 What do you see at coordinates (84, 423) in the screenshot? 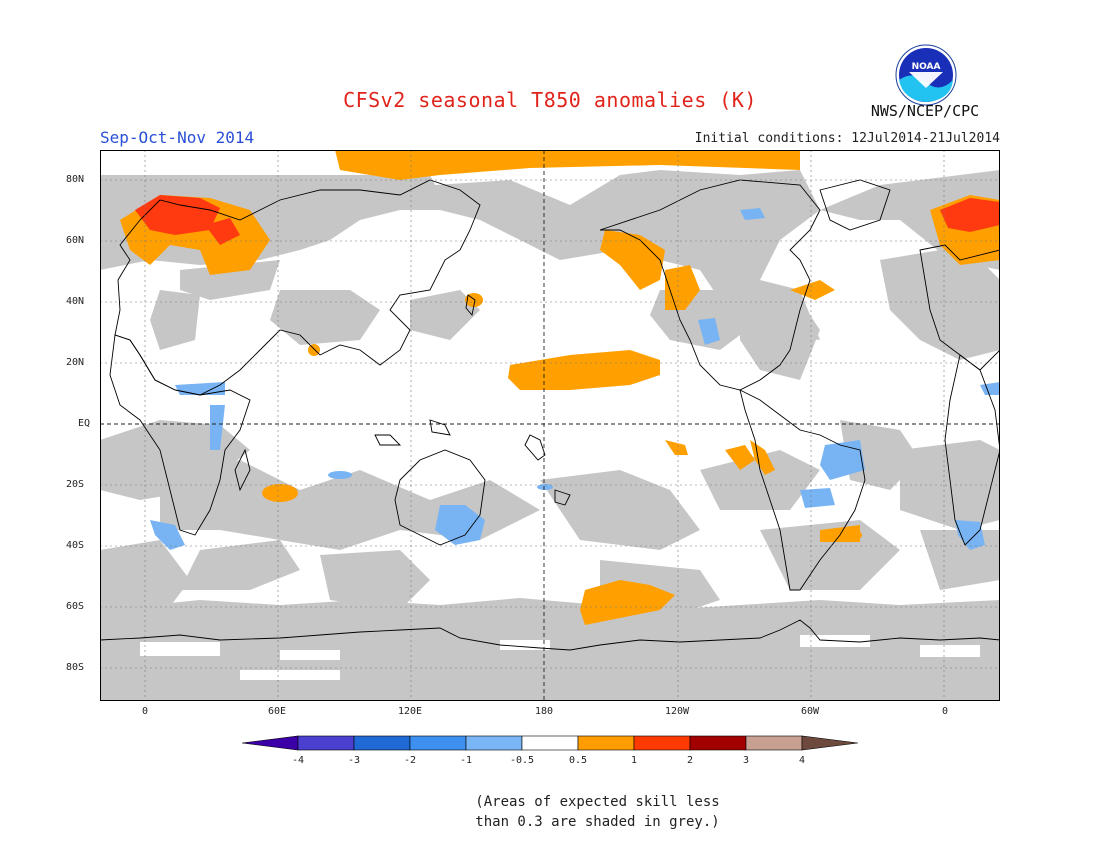
I see `lat-label: EQ` at bounding box center [84, 423].